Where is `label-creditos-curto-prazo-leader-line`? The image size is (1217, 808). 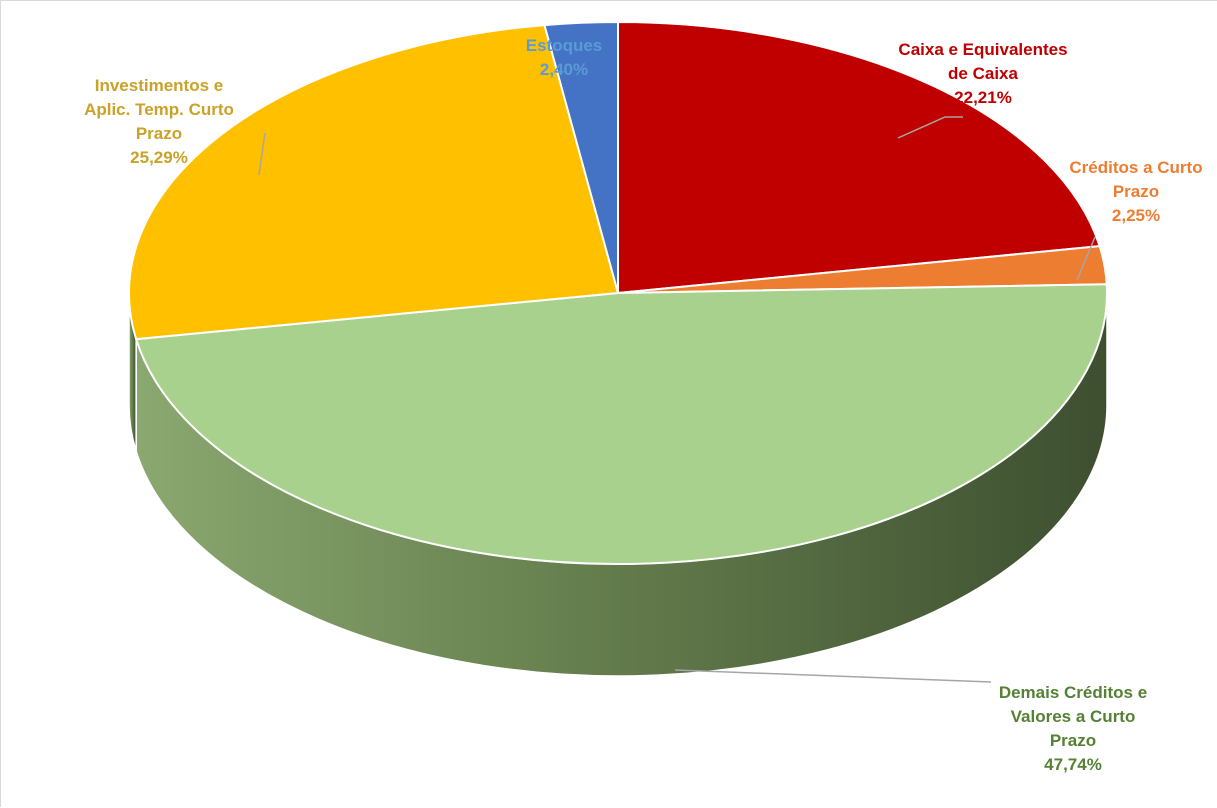 label-creditos-curto-prazo-leader-line is located at coordinates (1086, 258).